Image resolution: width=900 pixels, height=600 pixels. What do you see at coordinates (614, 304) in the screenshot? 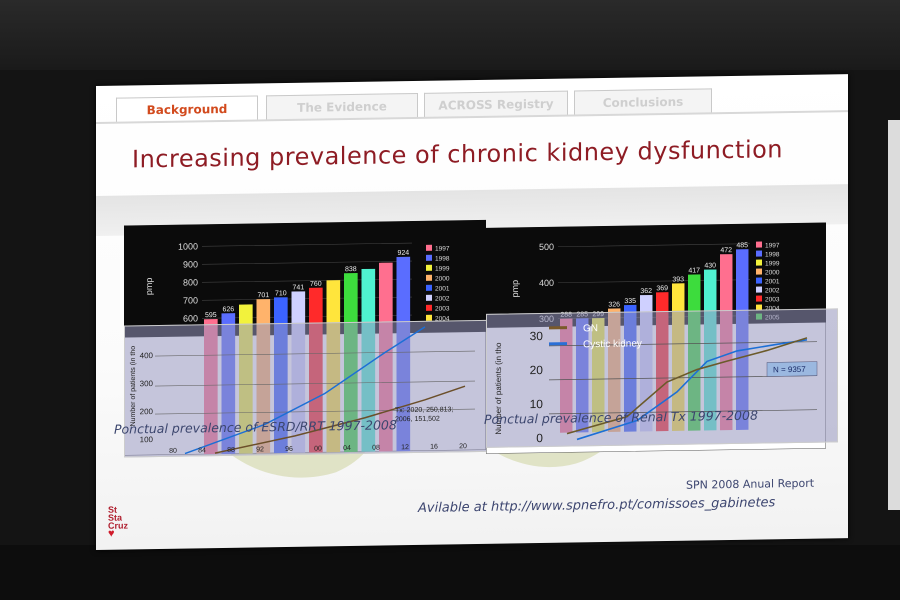
I see `bar-value-label: 326` at bounding box center [614, 304].